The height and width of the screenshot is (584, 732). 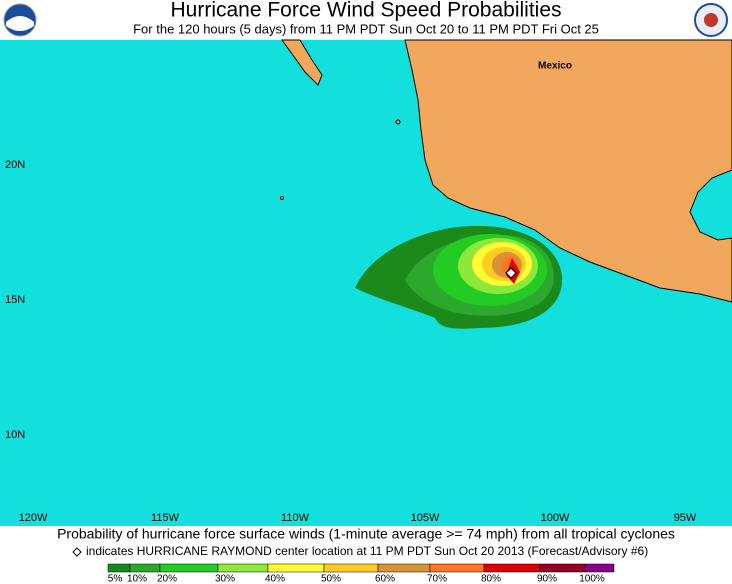 I want to click on center-symbol, so click(x=77, y=552).